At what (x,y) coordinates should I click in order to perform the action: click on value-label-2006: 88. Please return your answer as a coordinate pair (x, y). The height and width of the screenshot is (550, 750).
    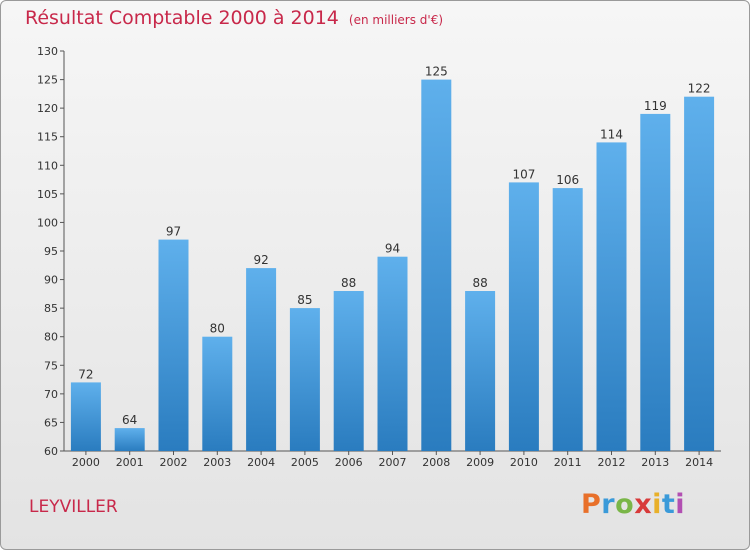
    Looking at the image, I should click on (348, 283).